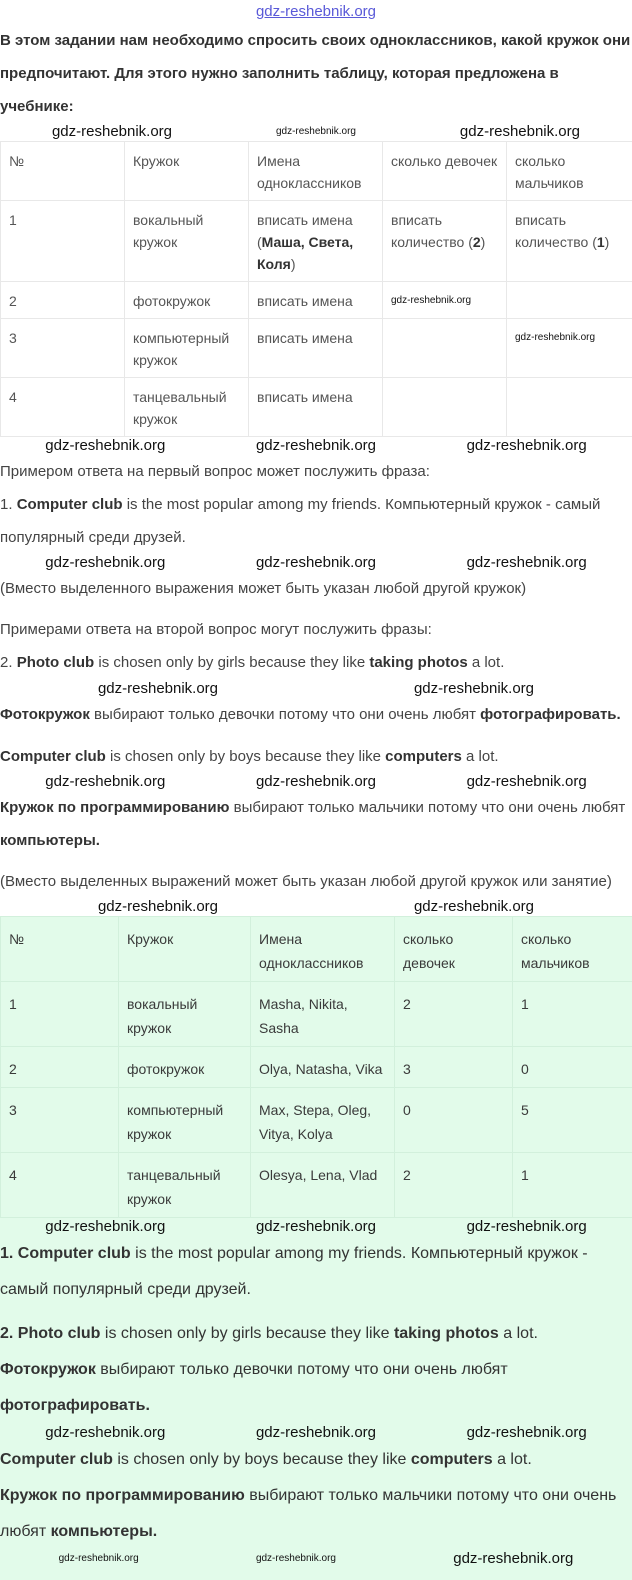 The width and height of the screenshot is (632, 1580). I want to click on cell-number: 1, so click(60, 1014).